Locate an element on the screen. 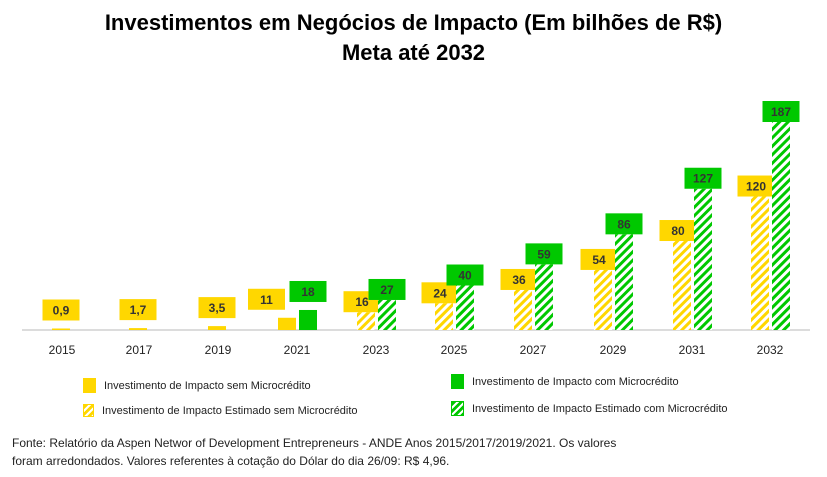  data-label: 54 is located at coordinates (599, 260).